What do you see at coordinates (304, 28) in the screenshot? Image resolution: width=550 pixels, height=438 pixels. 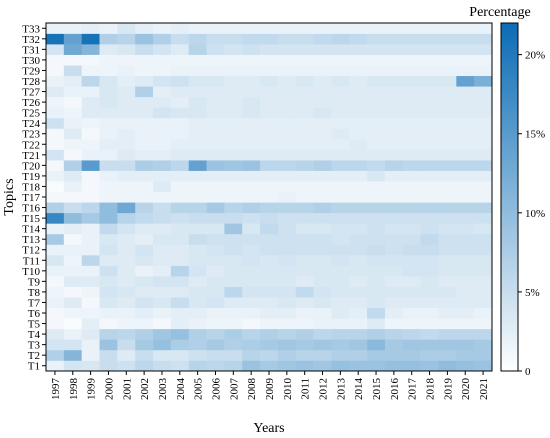 I see `heatmap-cell-T33-2011` at bounding box center [304, 28].